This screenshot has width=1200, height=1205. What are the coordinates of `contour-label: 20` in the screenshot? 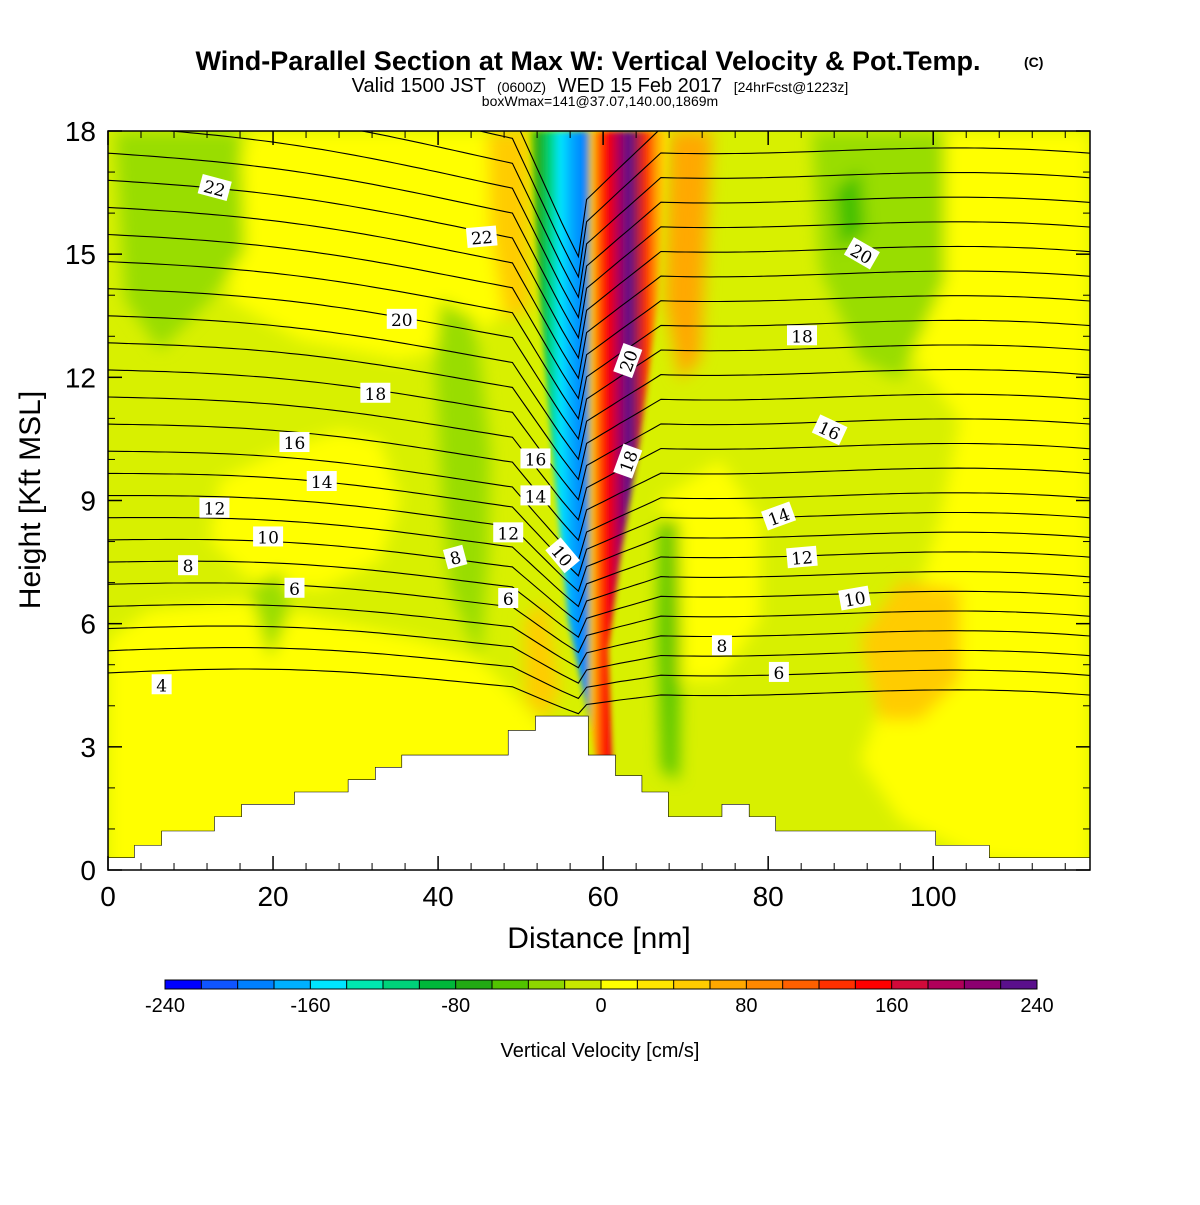 It's located at (401, 319).